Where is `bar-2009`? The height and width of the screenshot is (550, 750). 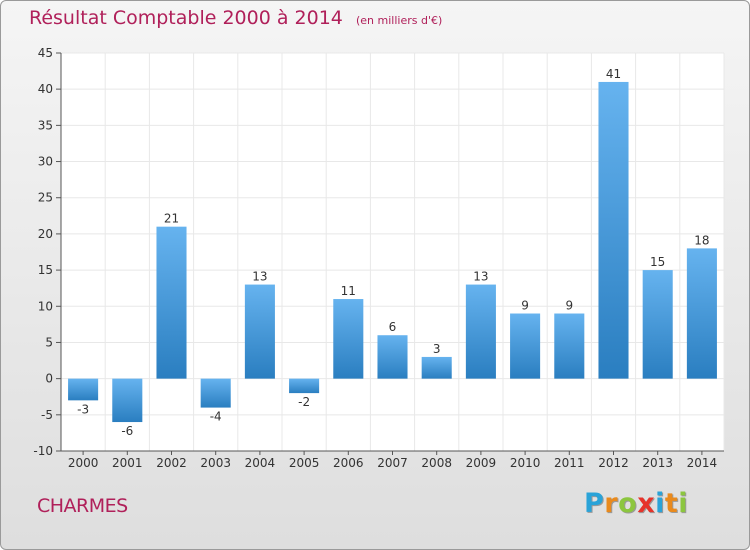 bar-2009 is located at coordinates (480, 331).